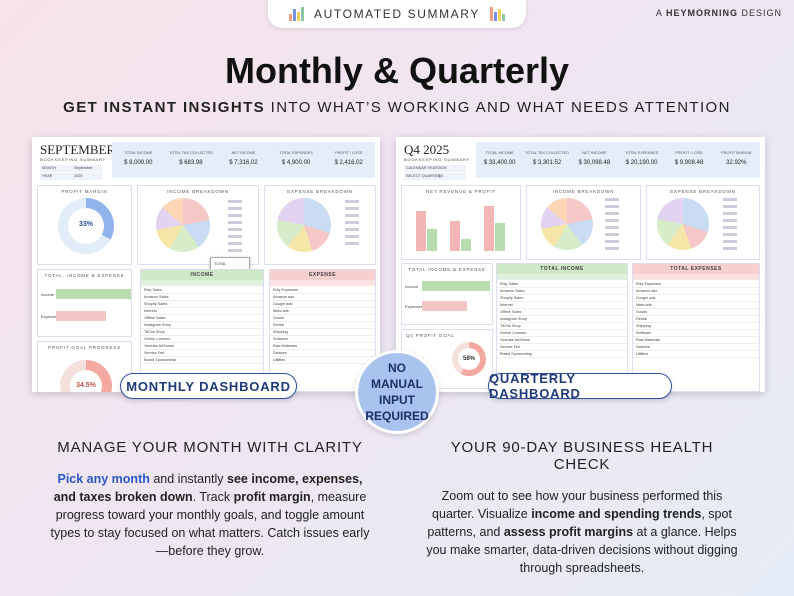 The height and width of the screenshot is (596, 794). What do you see at coordinates (441, 176) in the screenshot?
I see `field-value: Q4` at bounding box center [441, 176].